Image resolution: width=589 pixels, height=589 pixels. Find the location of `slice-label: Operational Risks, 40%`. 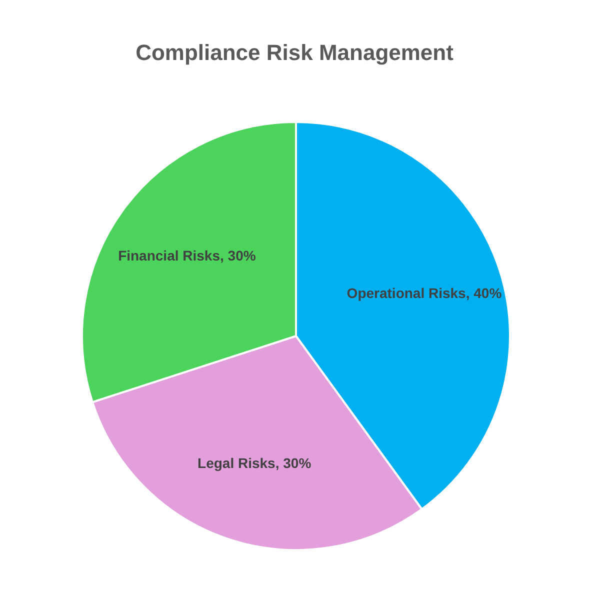

slice-label: Operational Risks, 40% is located at coordinates (424, 293).